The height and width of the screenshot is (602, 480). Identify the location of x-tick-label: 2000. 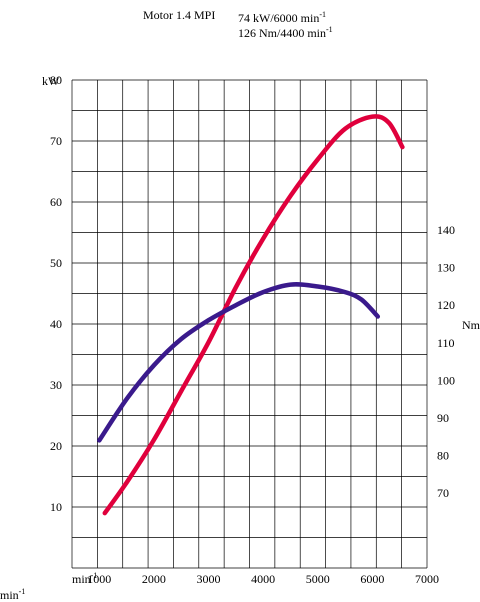
(154, 579).